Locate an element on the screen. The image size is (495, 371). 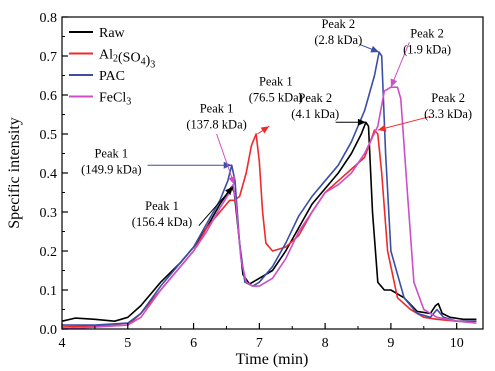
y-tick-label: 0.8 is located at coordinates (49, 18).